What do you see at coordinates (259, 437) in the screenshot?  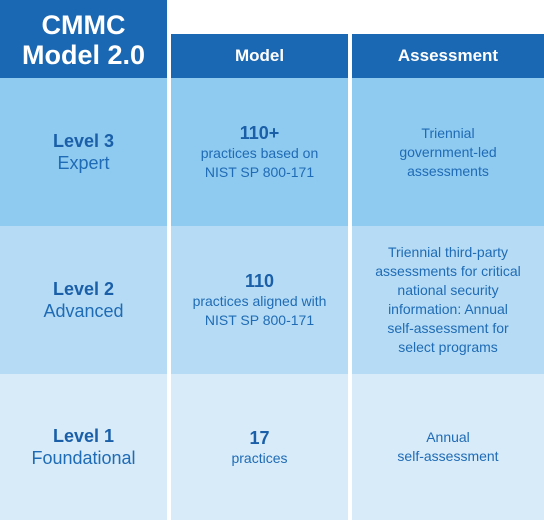 I see `level-1-practice-count: 17` at bounding box center [259, 437].